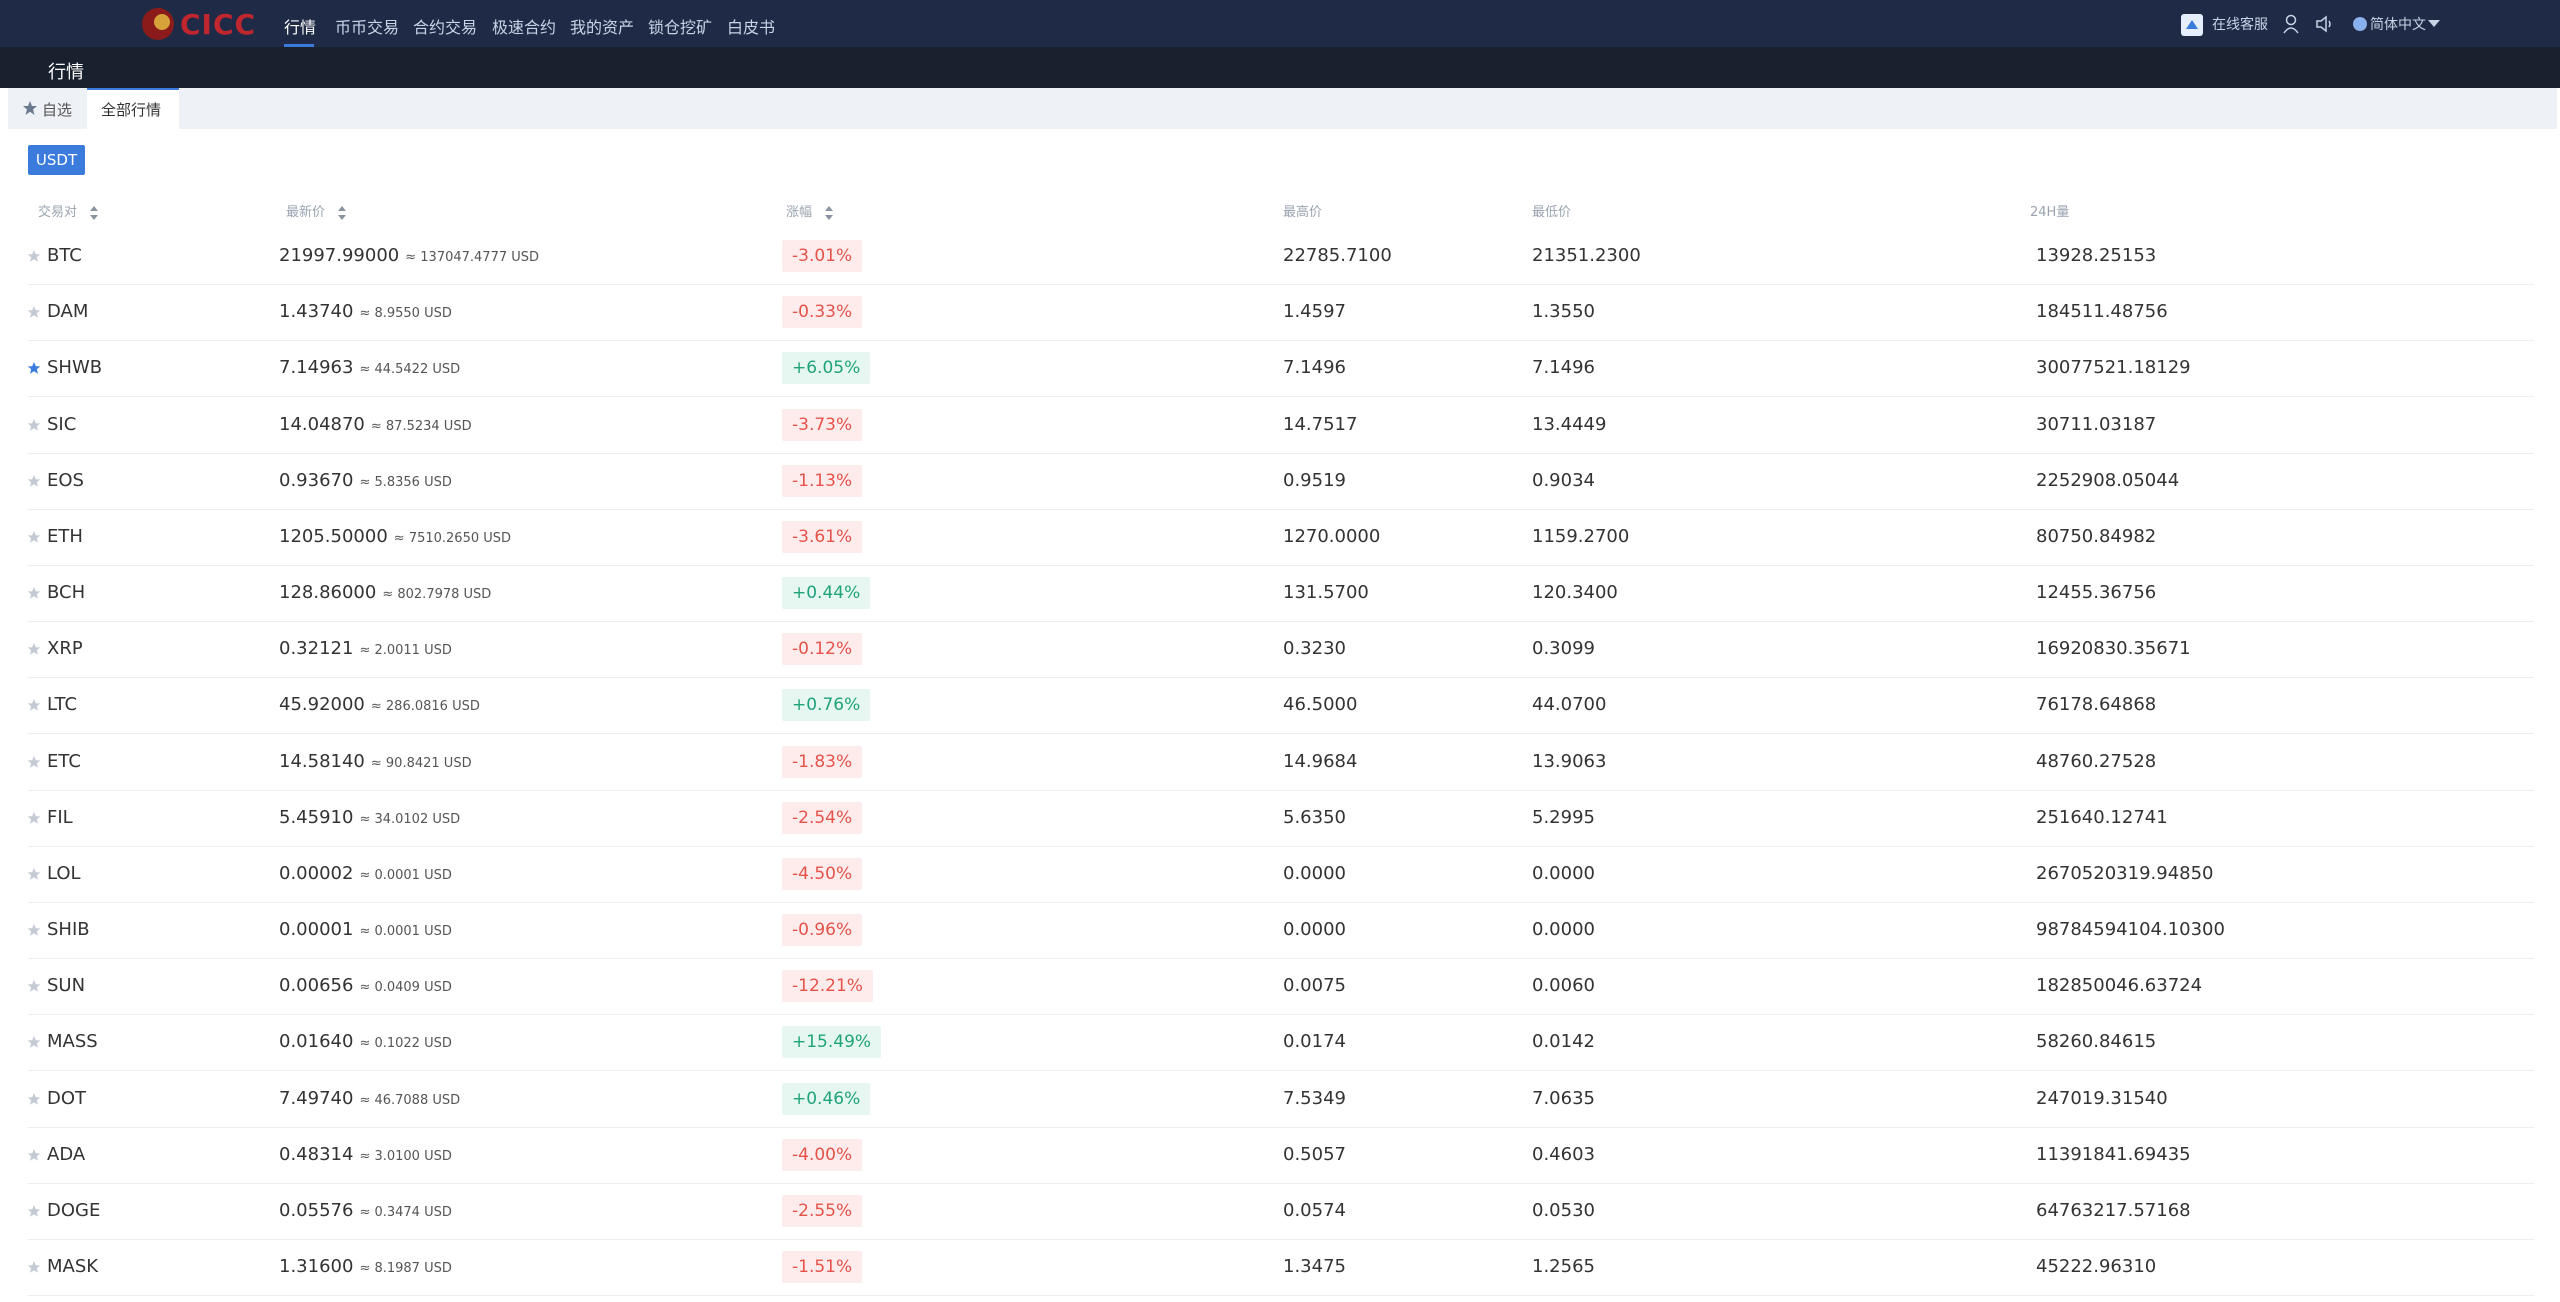 The height and width of the screenshot is (1302, 2560). Describe the element at coordinates (299, 45) in the screenshot. I see `active-underline` at that location.